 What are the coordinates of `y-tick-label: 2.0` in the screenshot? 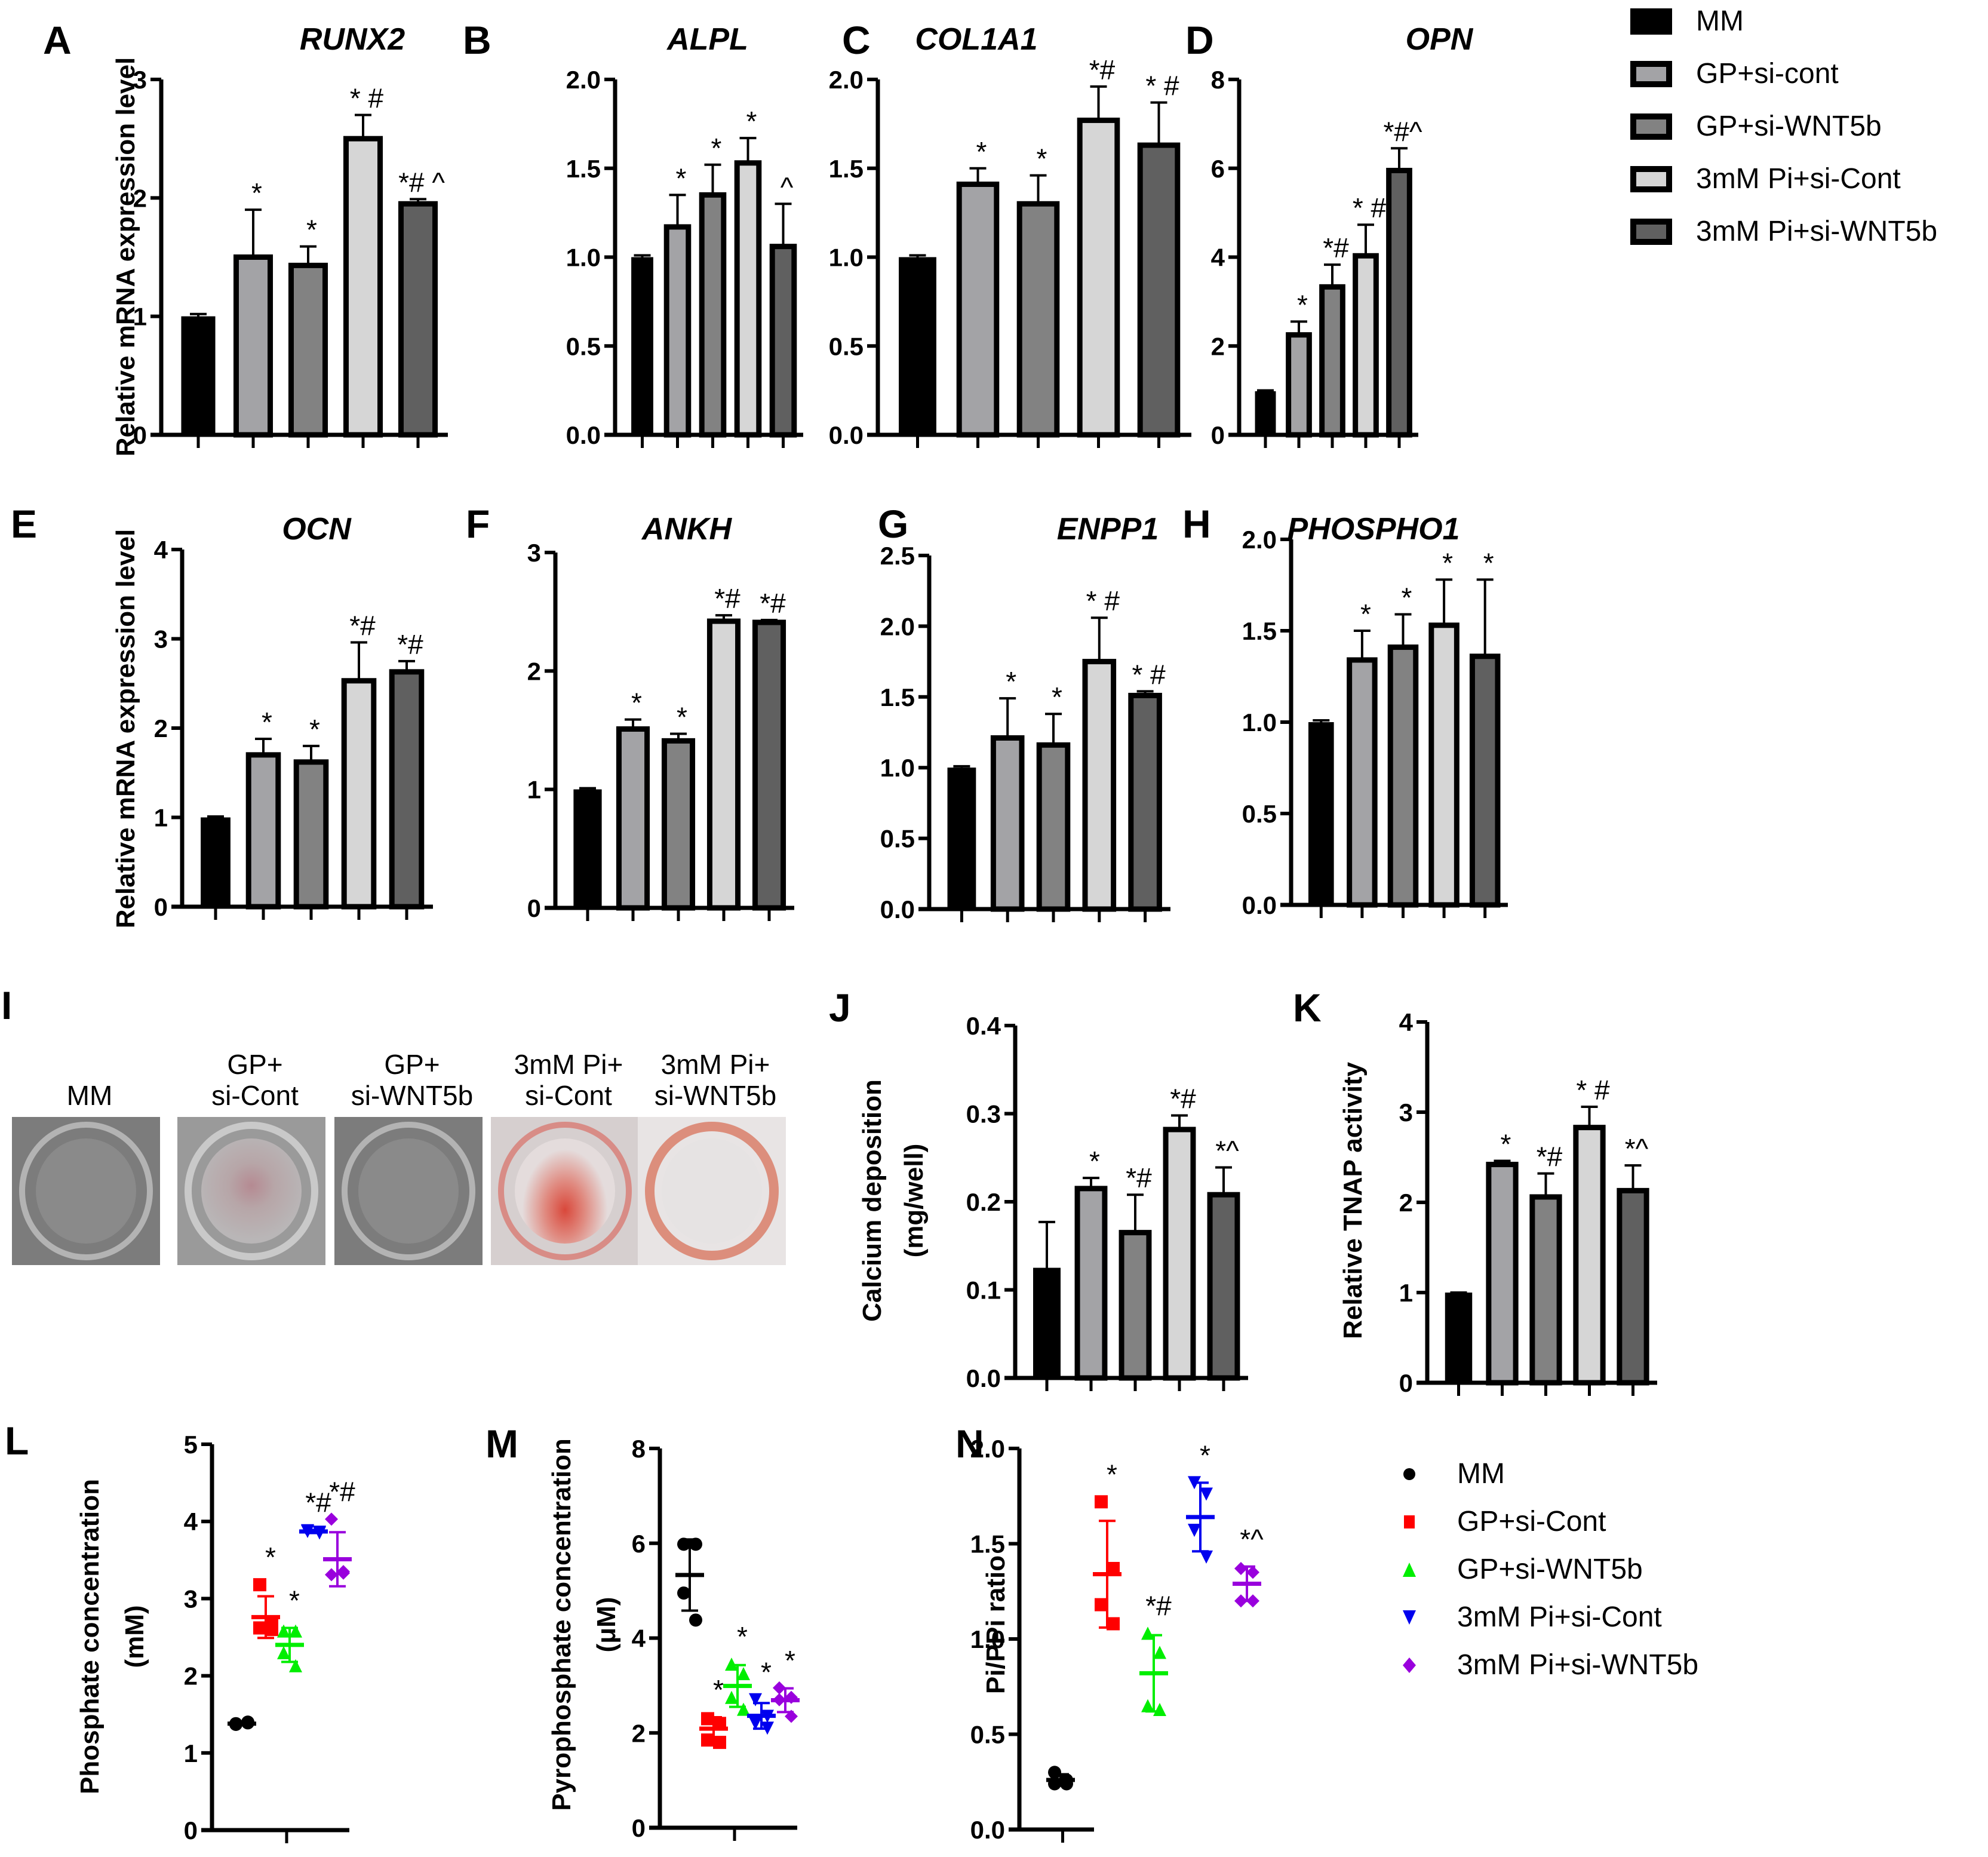 It's located at (846, 80).